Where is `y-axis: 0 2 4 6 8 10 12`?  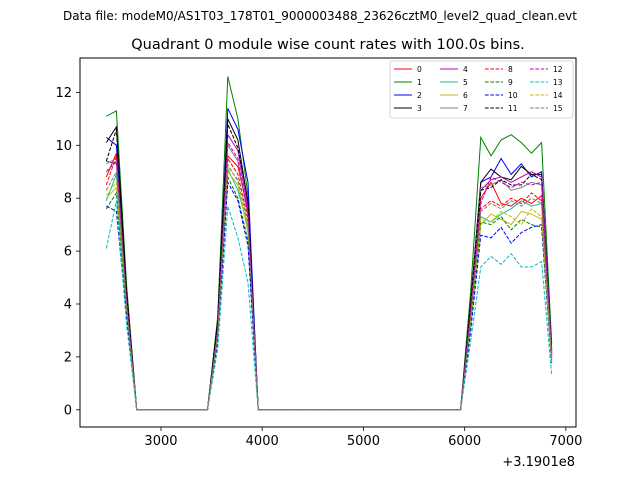 y-axis: 0 2 4 6 8 10 12 is located at coordinates (67, 252).